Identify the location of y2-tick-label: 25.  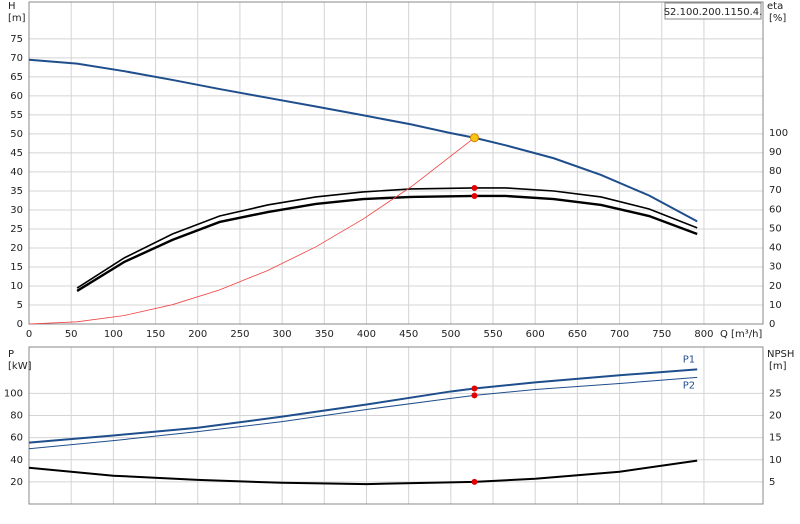
(775, 393).